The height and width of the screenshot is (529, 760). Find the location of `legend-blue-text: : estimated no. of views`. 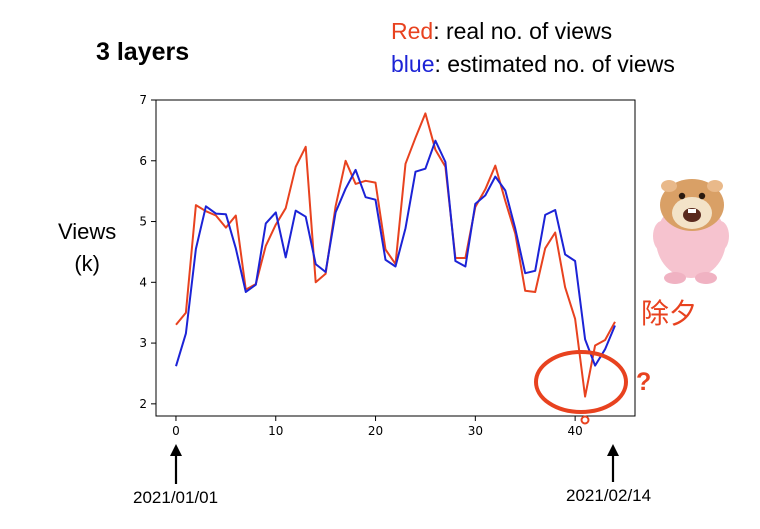

legend-blue-text: : estimated no. of views is located at coordinates (554, 64).